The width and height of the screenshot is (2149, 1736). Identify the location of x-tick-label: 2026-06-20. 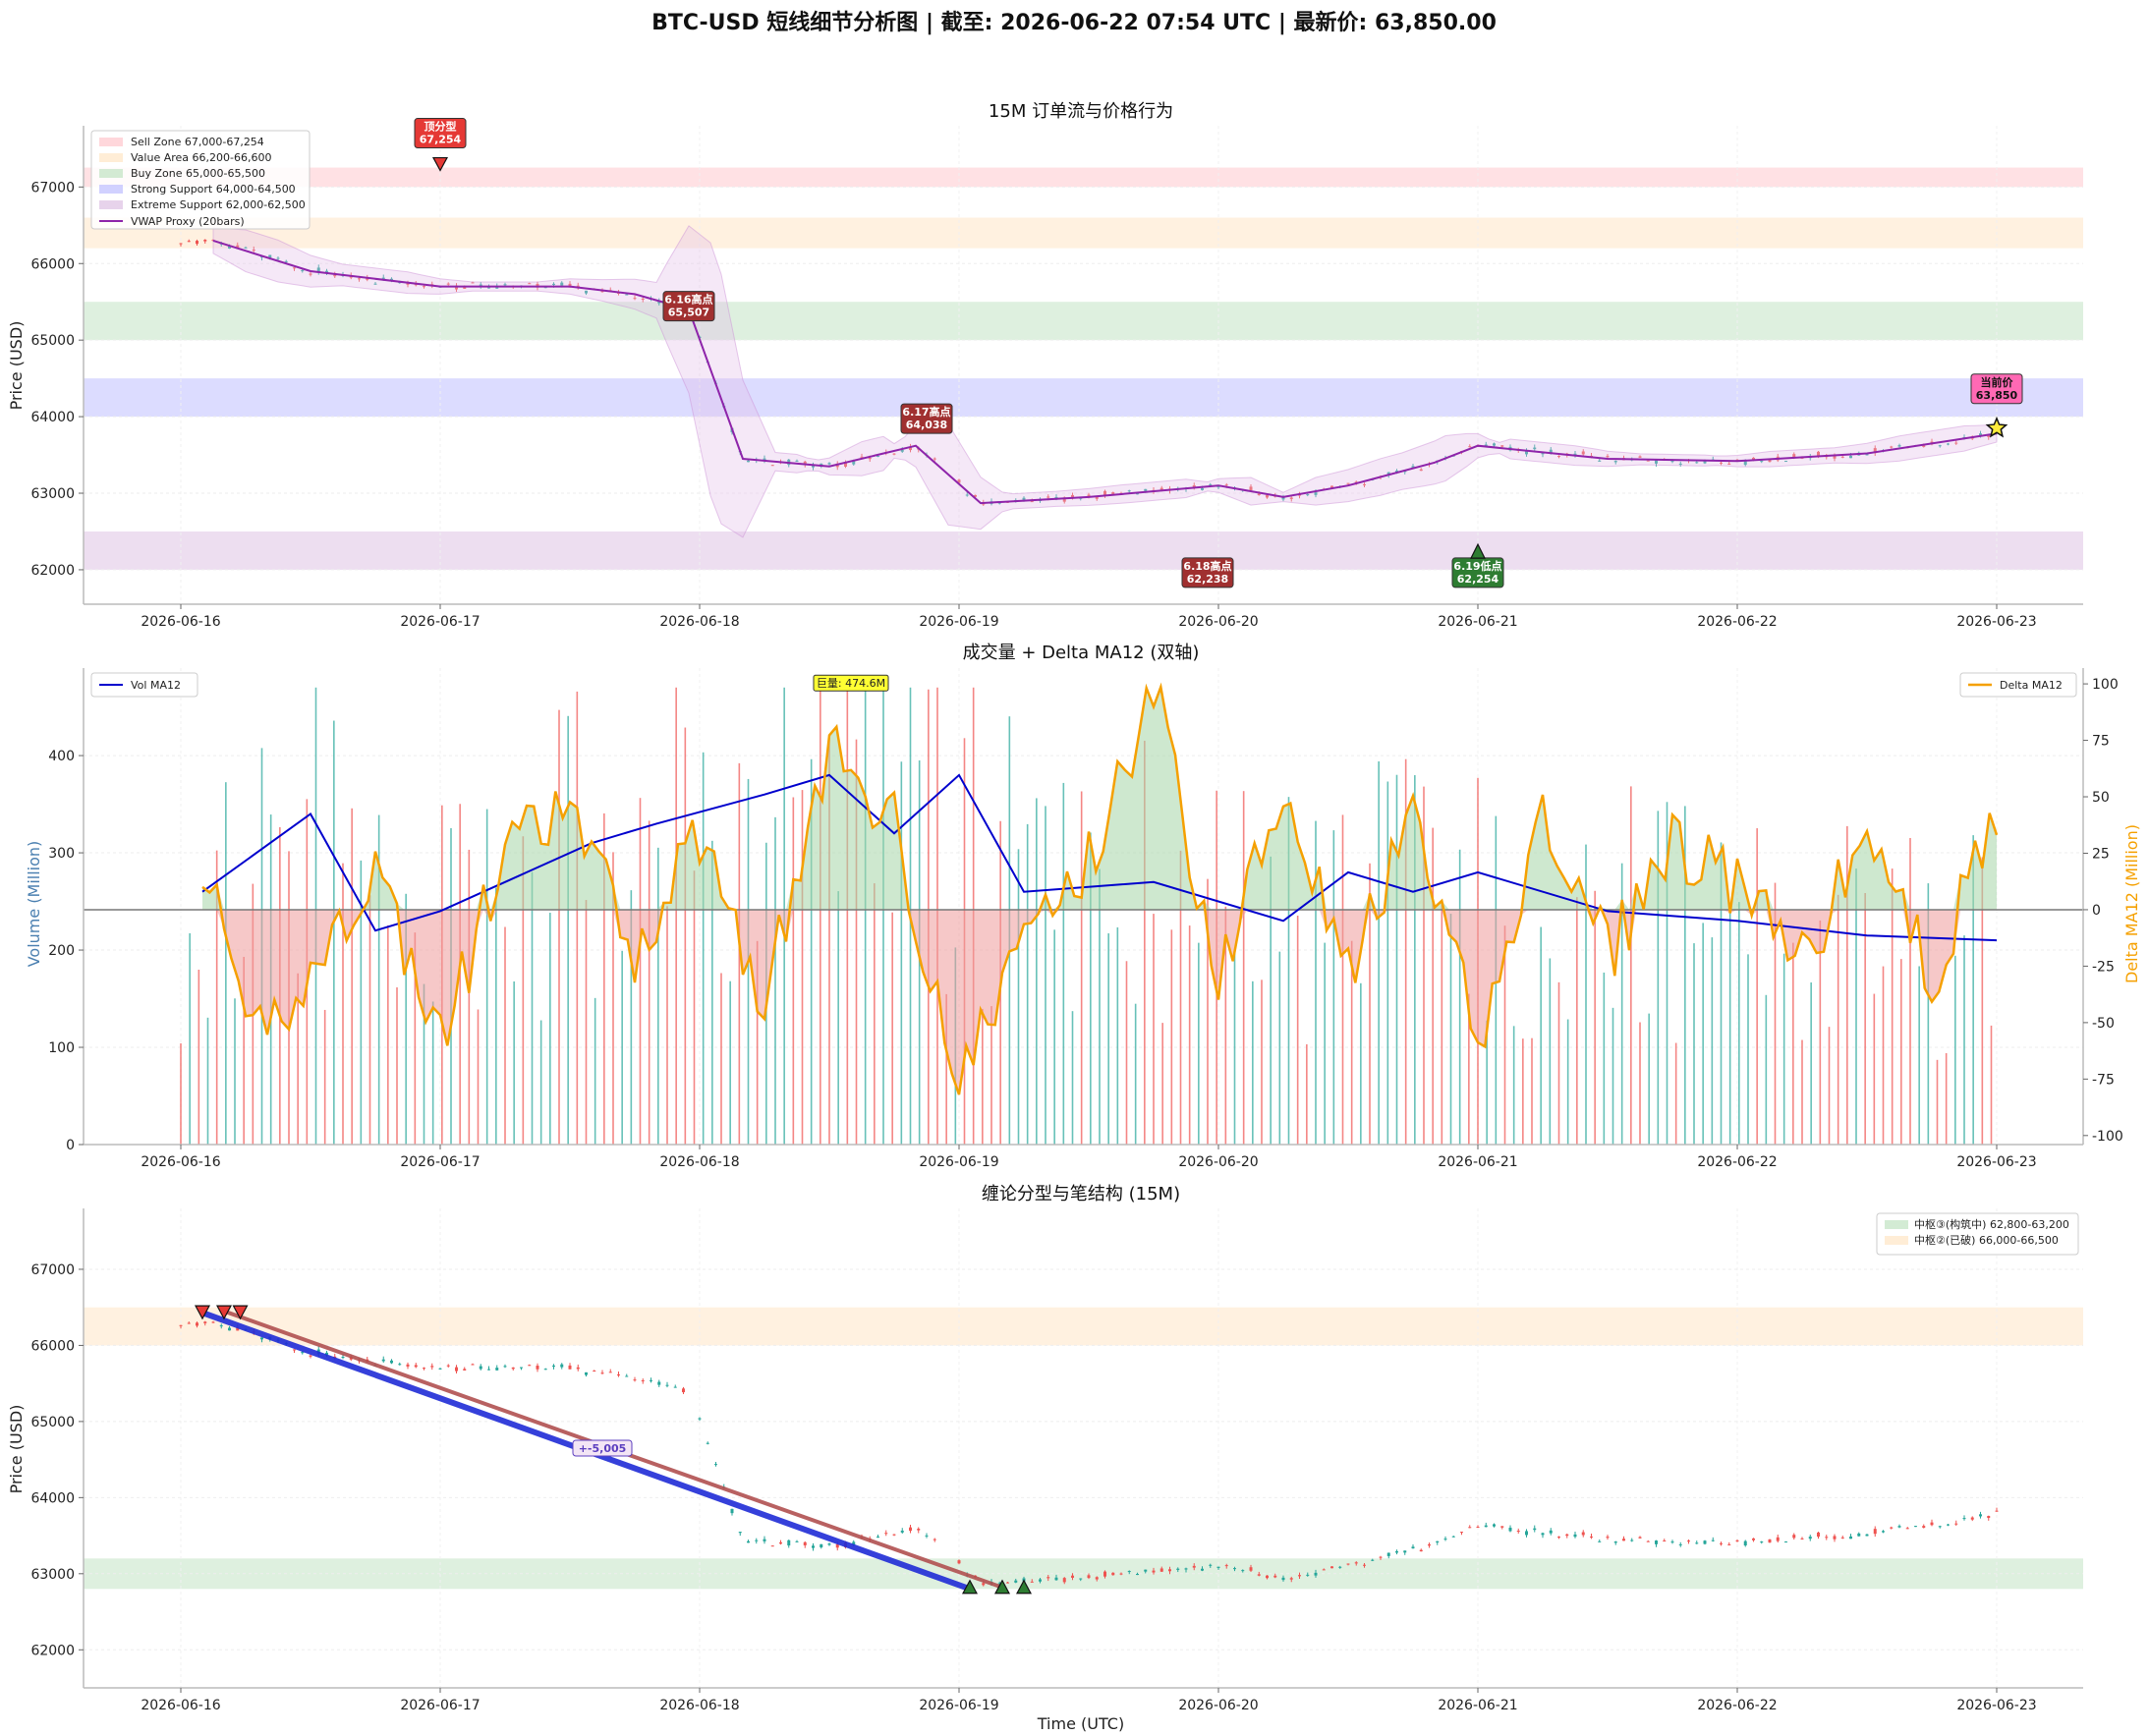
(1218, 1705).